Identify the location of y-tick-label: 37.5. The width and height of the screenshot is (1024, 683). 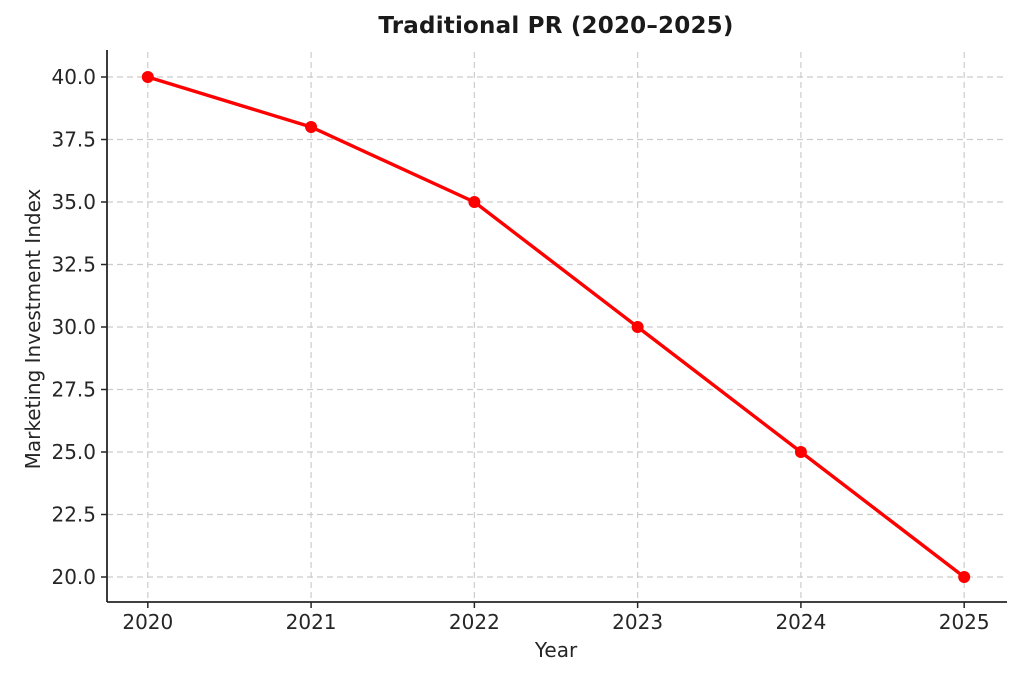
(73, 140).